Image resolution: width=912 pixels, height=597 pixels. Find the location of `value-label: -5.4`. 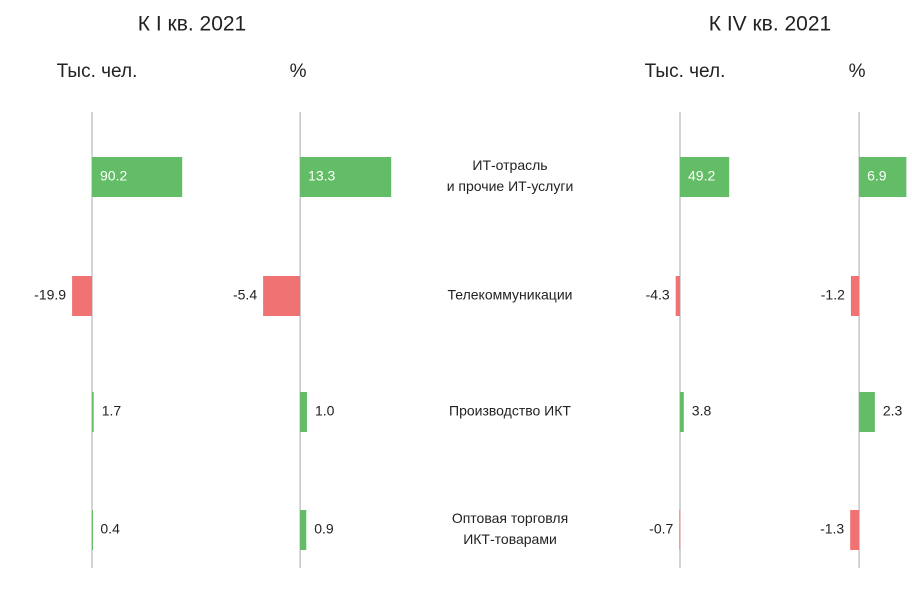

value-label: -5.4 is located at coordinates (245, 295).